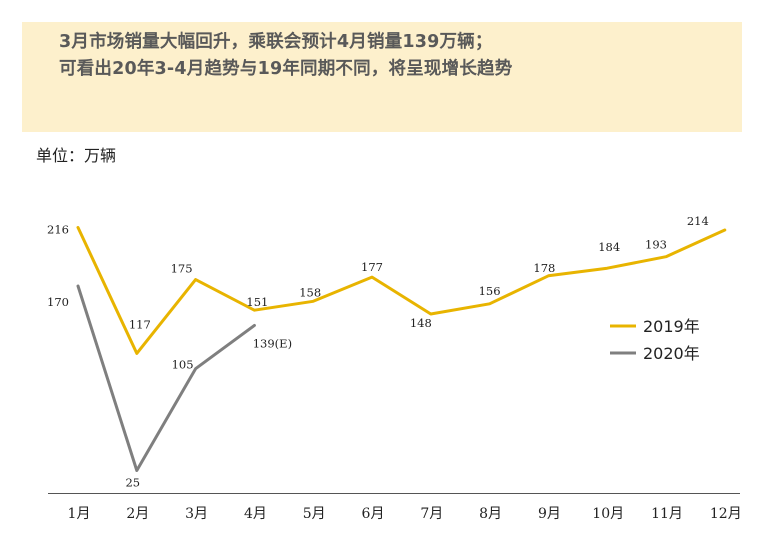 Image resolution: width=764 pixels, height=547 pixels. Describe the element at coordinates (272, 343) in the screenshot. I see `series-2020-data-label: 139(E)` at that location.